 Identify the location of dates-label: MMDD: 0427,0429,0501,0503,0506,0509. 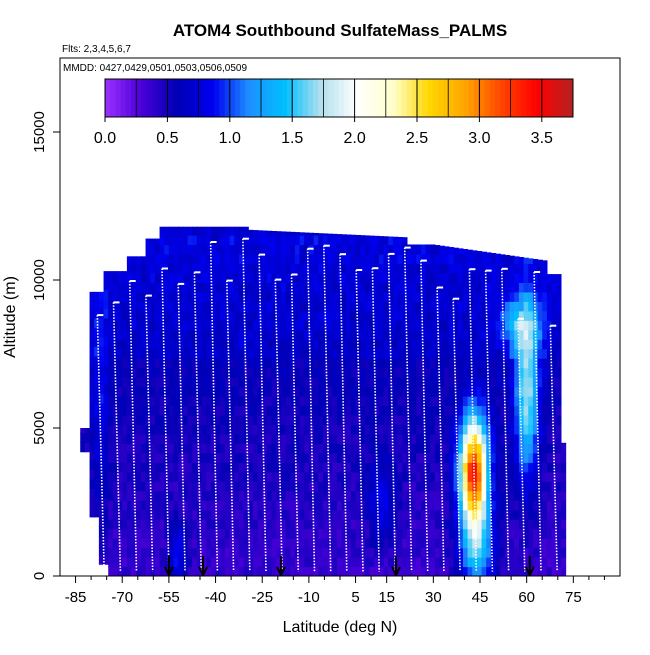
(155, 68).